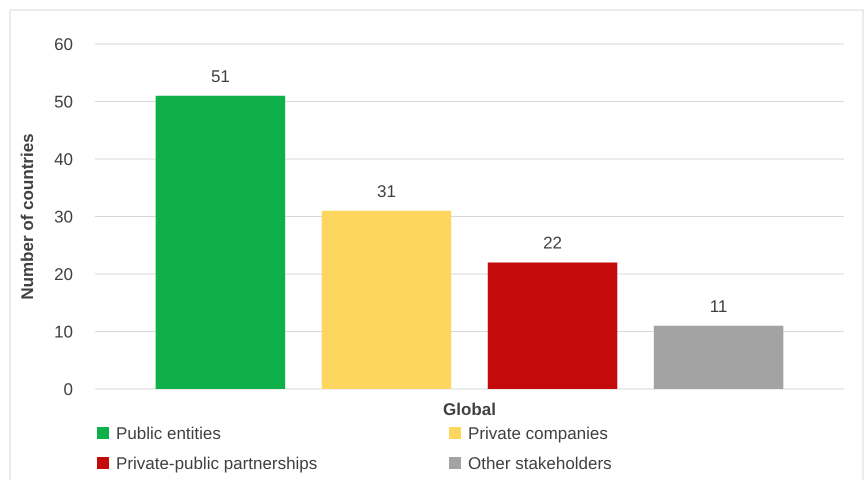  Describe the element at coordinates (386, 191) in the screenshot. I see `data-label: 31` at that location.